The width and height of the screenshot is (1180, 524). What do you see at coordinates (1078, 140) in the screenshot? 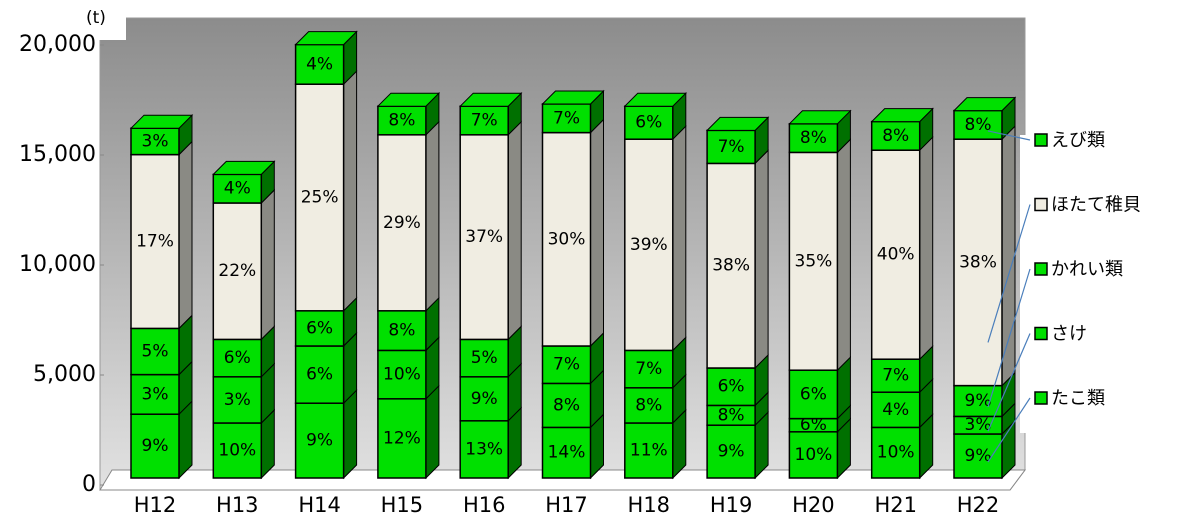
I see `legend-label: えび類` at bounding box center [1078, 140].